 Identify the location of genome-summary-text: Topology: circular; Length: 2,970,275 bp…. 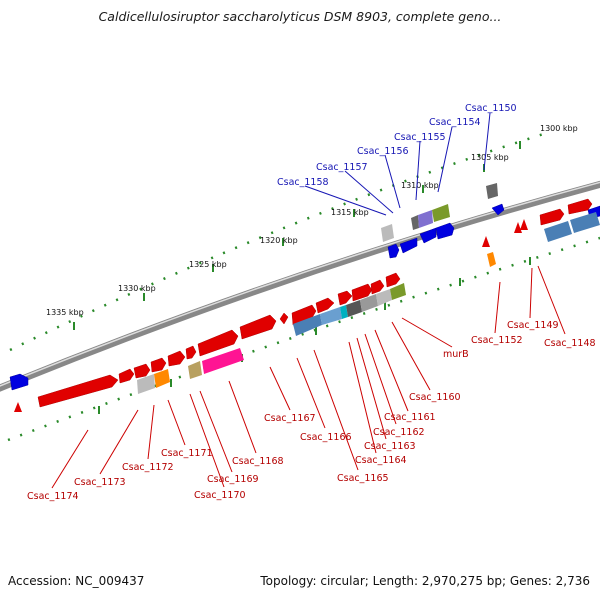
(425, 581).